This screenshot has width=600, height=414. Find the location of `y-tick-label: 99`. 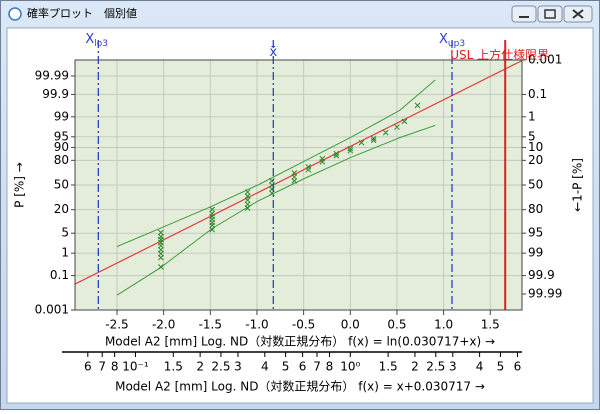

y-tick-label: 99 is located at coordinates (61, 116).